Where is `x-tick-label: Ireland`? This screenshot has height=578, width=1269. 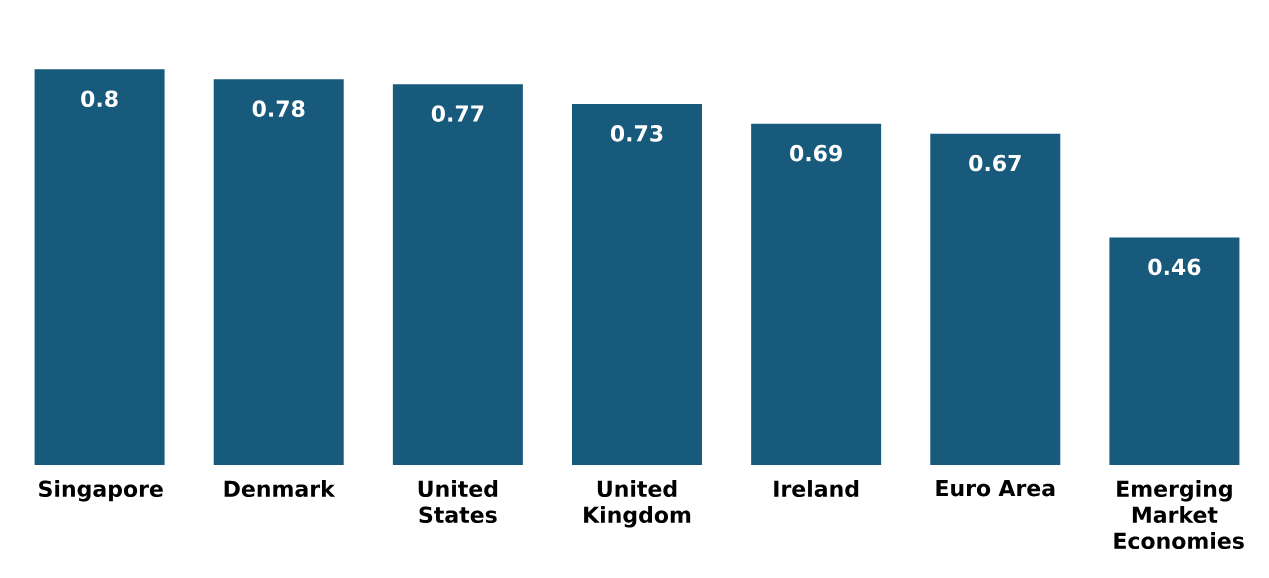 x-tick-label: Ireland is located at coordinates (816, 489).